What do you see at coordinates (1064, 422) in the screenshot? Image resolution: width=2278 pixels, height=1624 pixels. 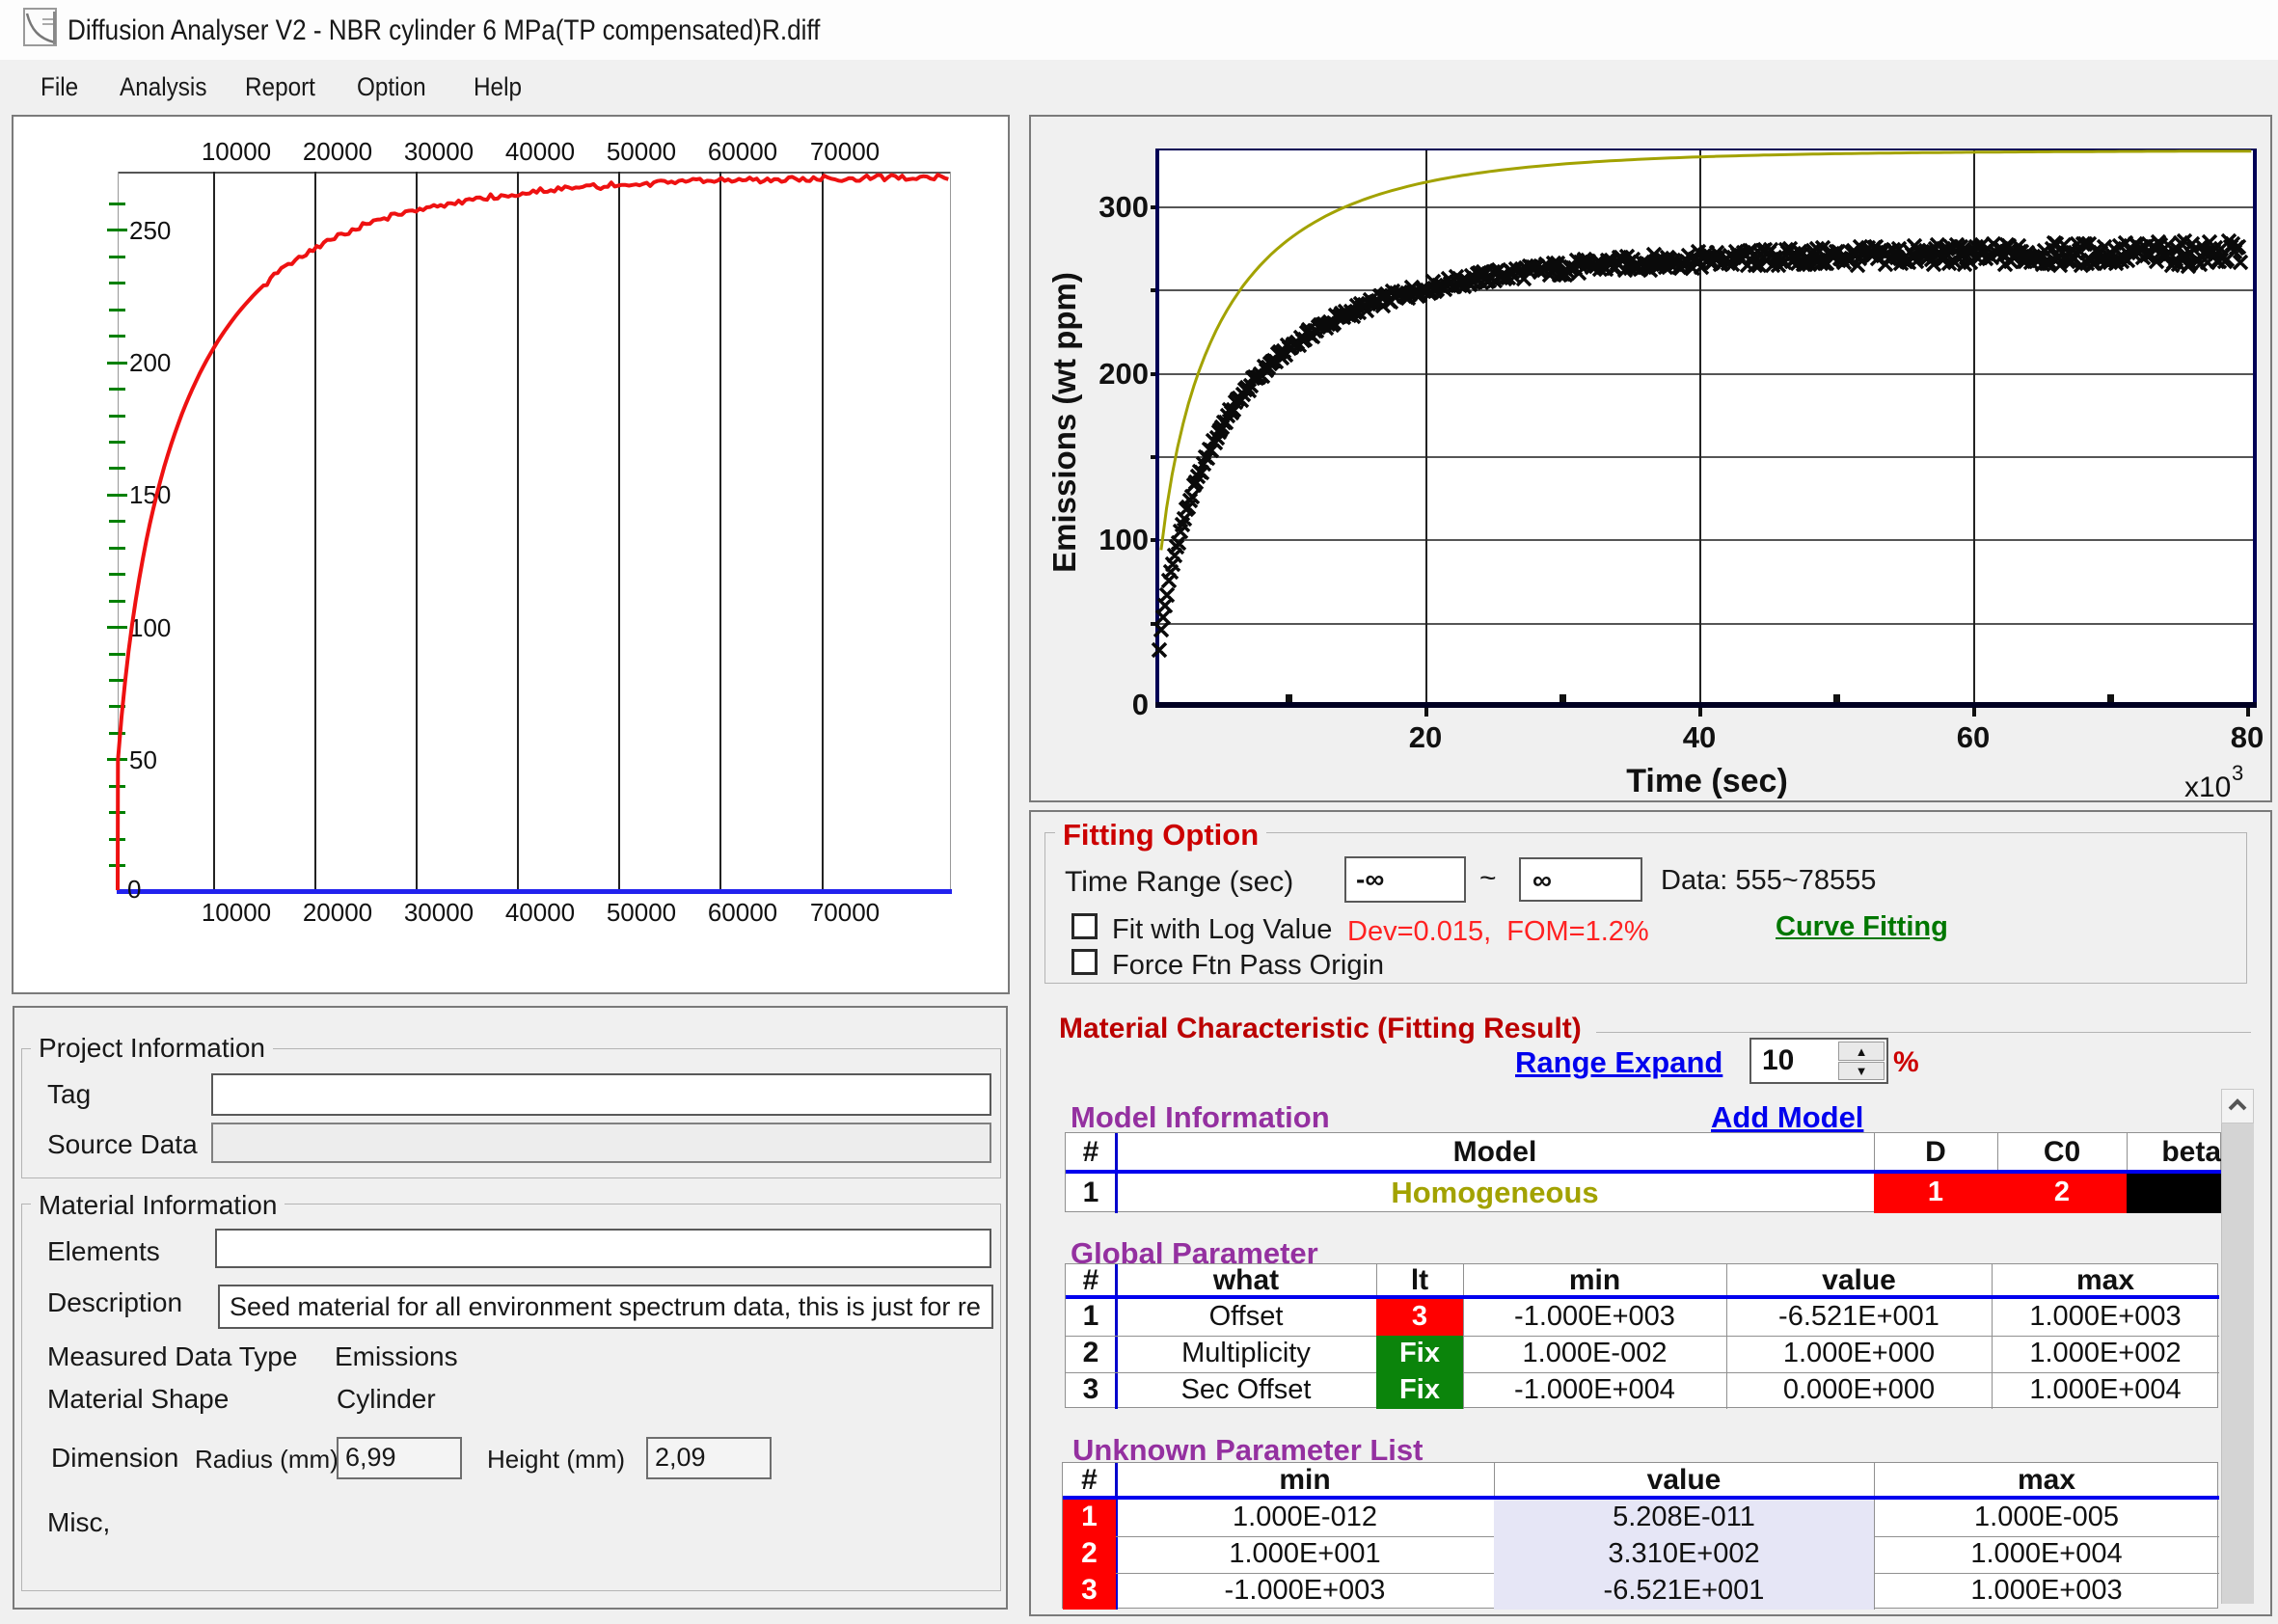 I see `svg-text: Emissions (wt ppm)` at bounding box center [1064, 422].